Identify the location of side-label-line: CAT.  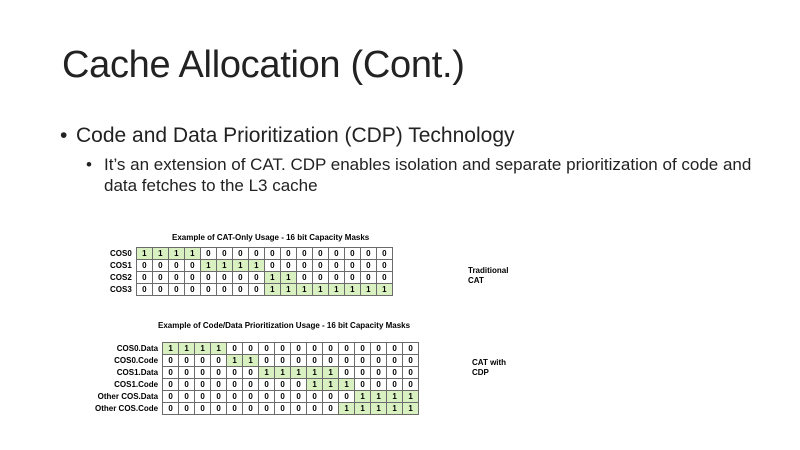
(476, 280).